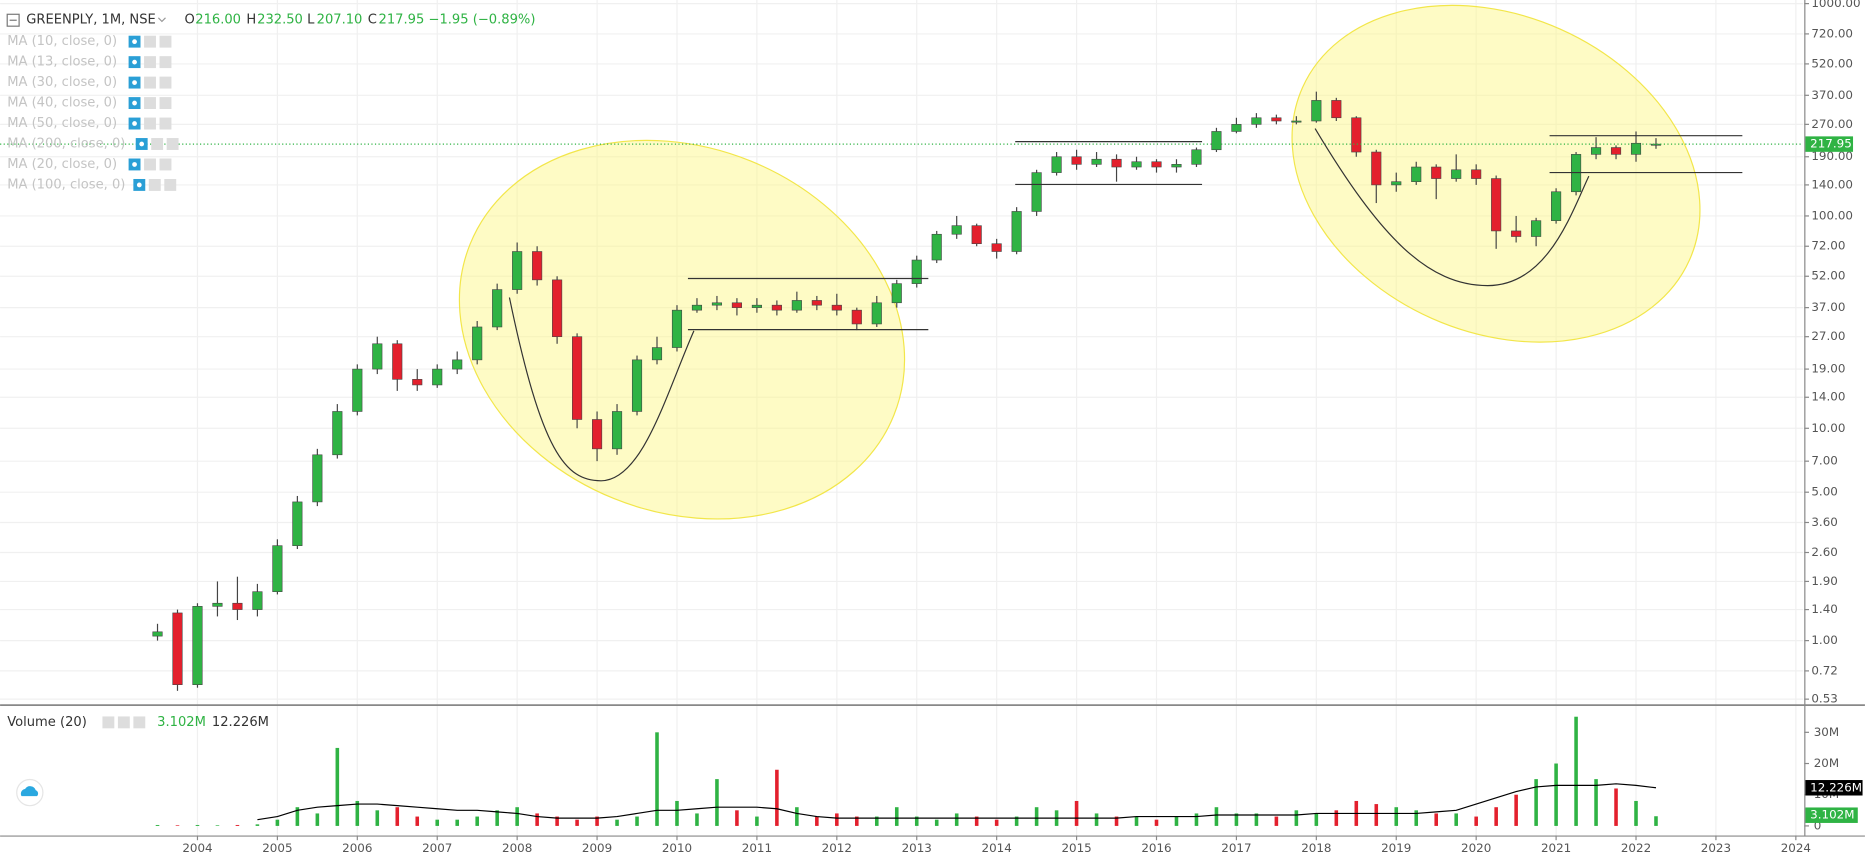  What do you see at coordinates (161, 20) in the screenshot?
I see `dropdown` at bounding box center [161, 20].